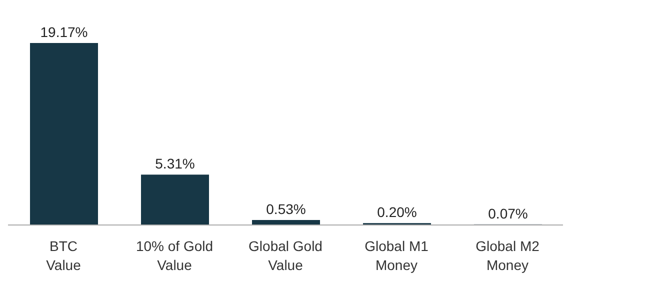  I want to click on data-label: 19.17%, so click(64, 32).